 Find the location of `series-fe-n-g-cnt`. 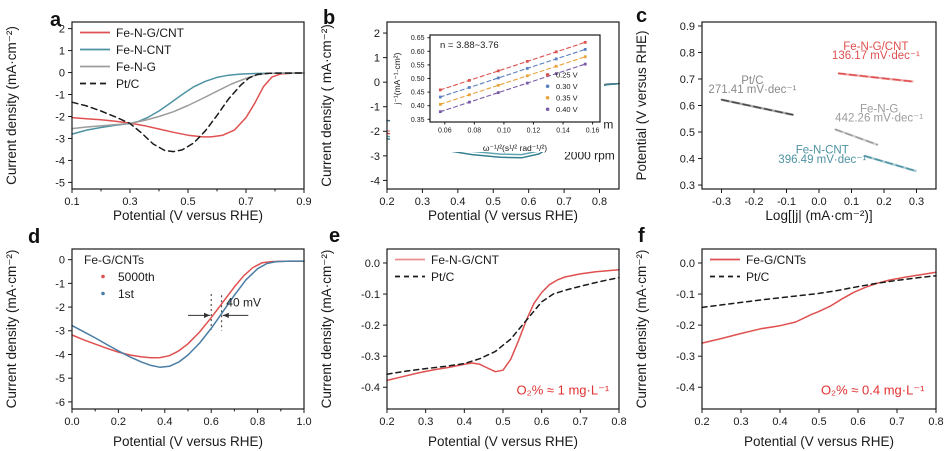

series-fe-n-g-cnt is located at coordinates (188, 105).